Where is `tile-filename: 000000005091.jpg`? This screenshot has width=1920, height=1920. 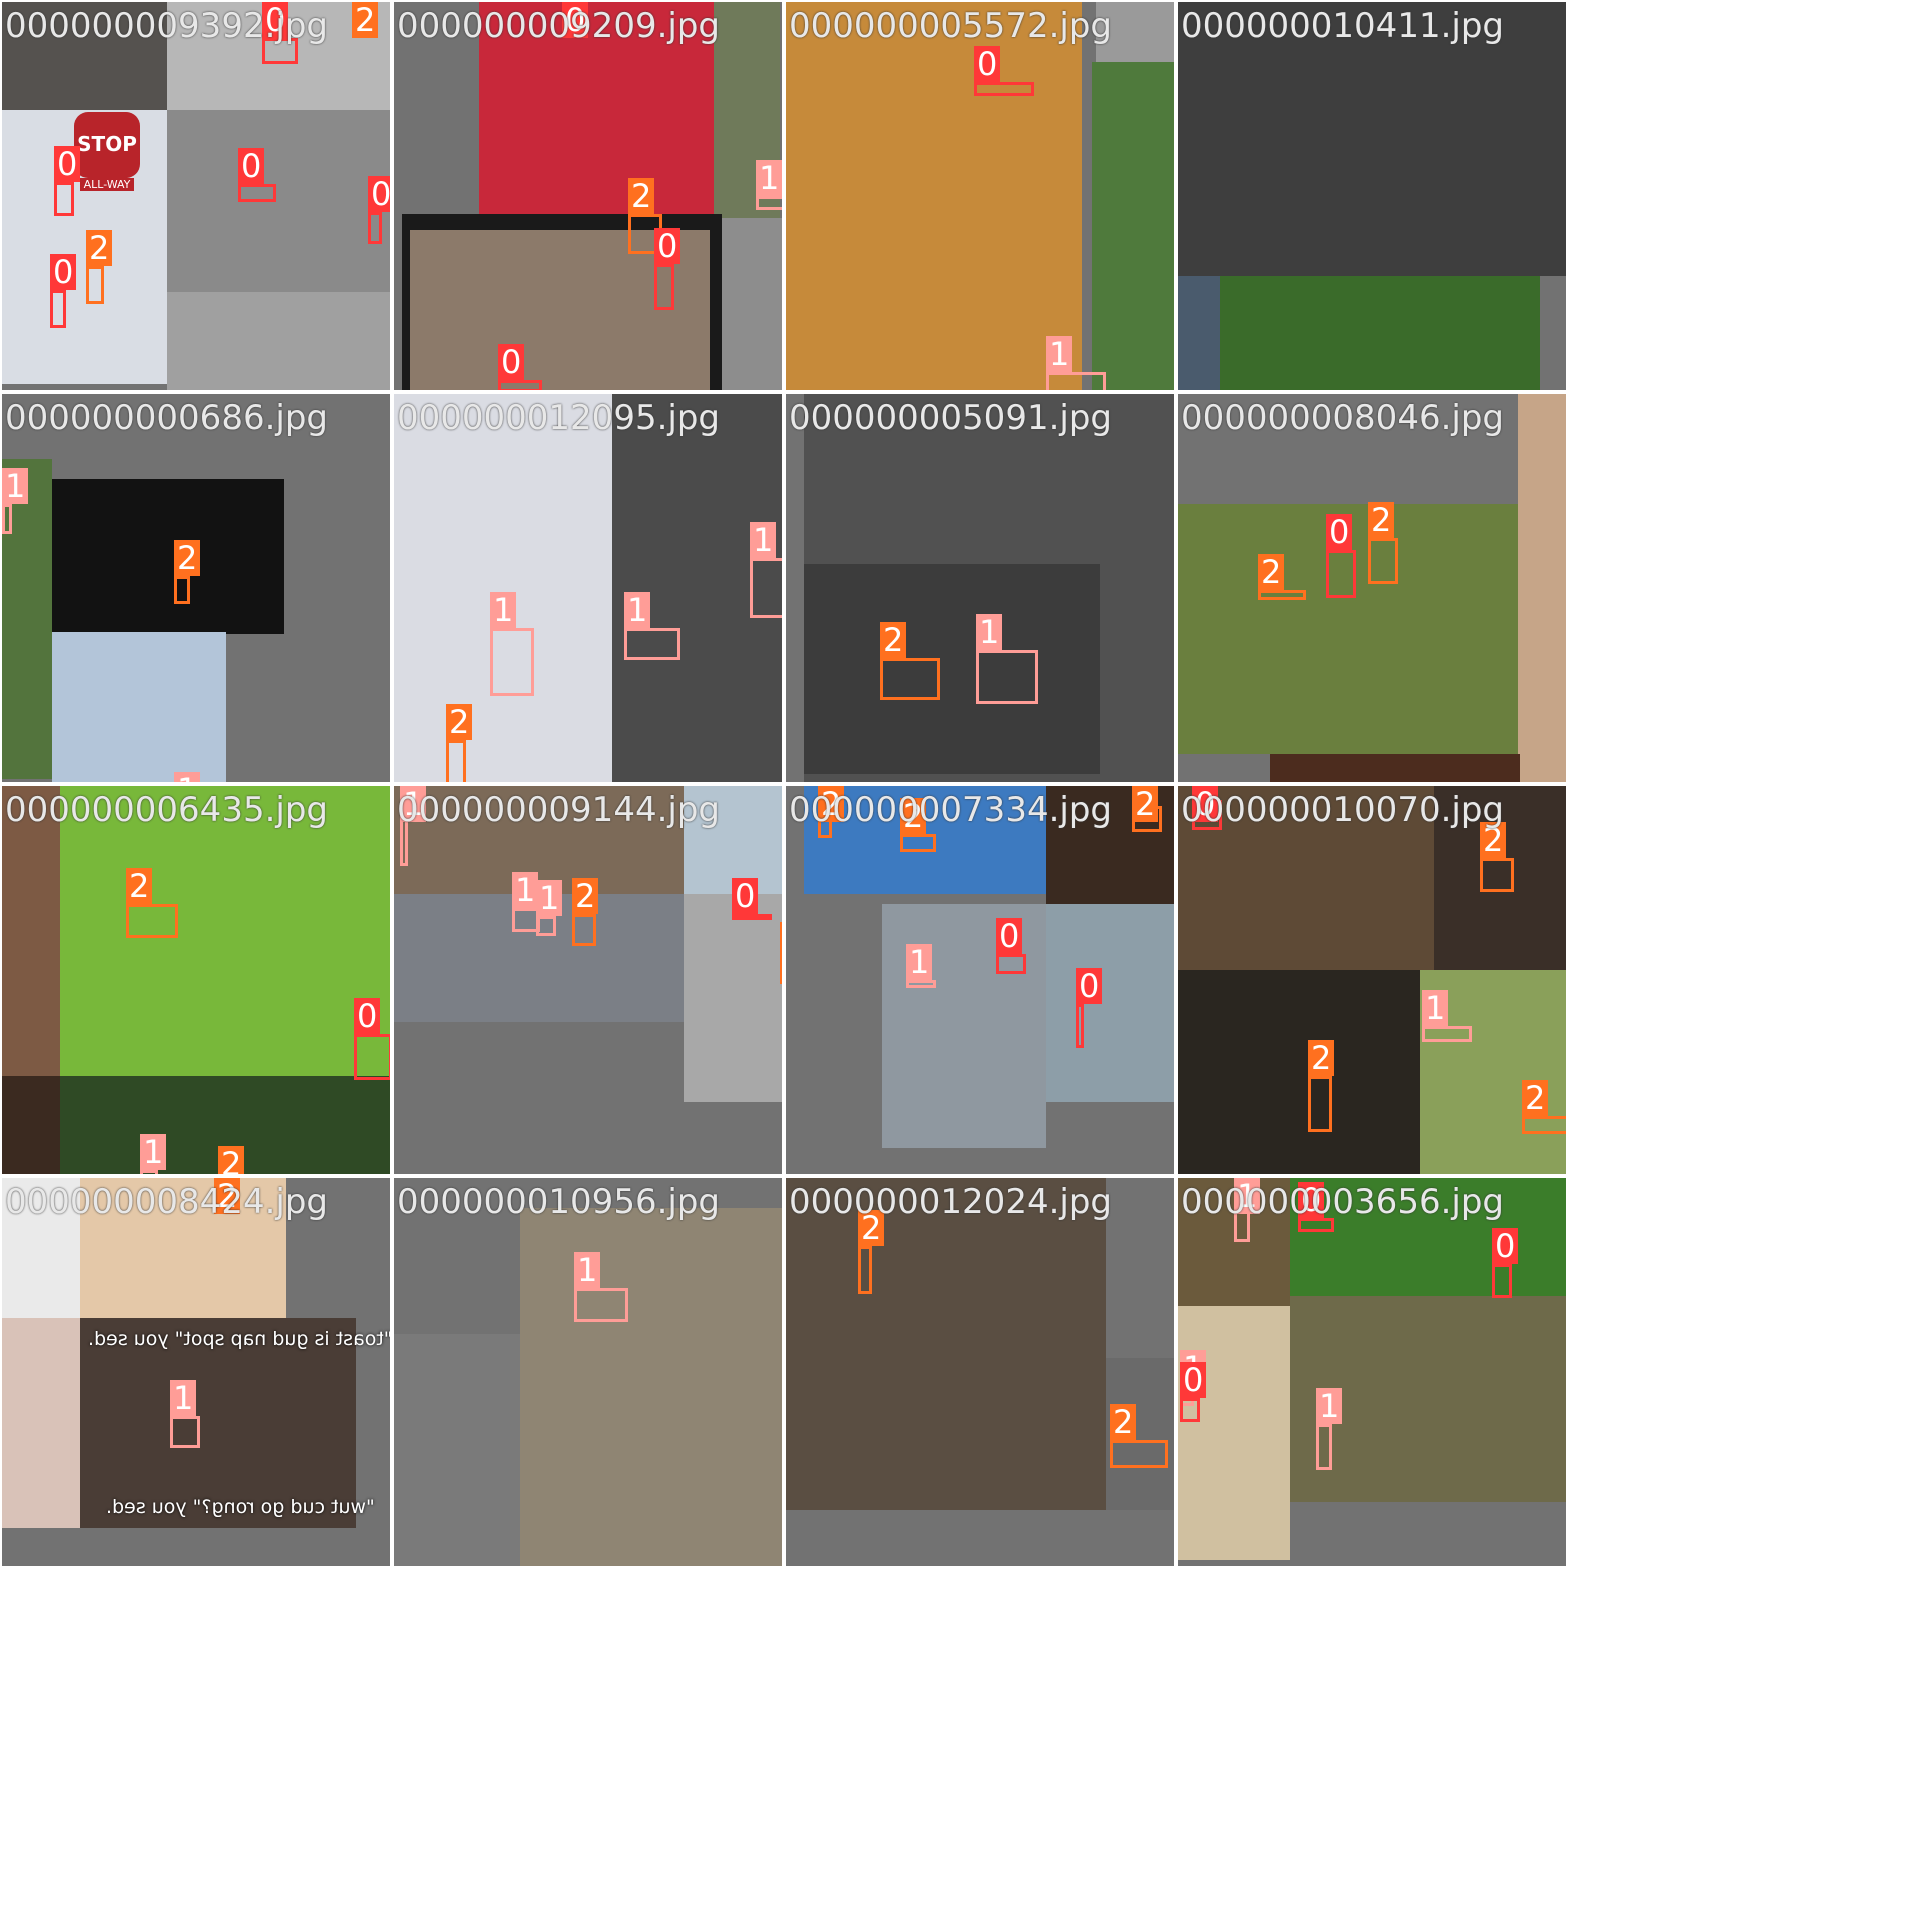
tile-filename: 000000005091.jpg is located at coordinates (950, 418).